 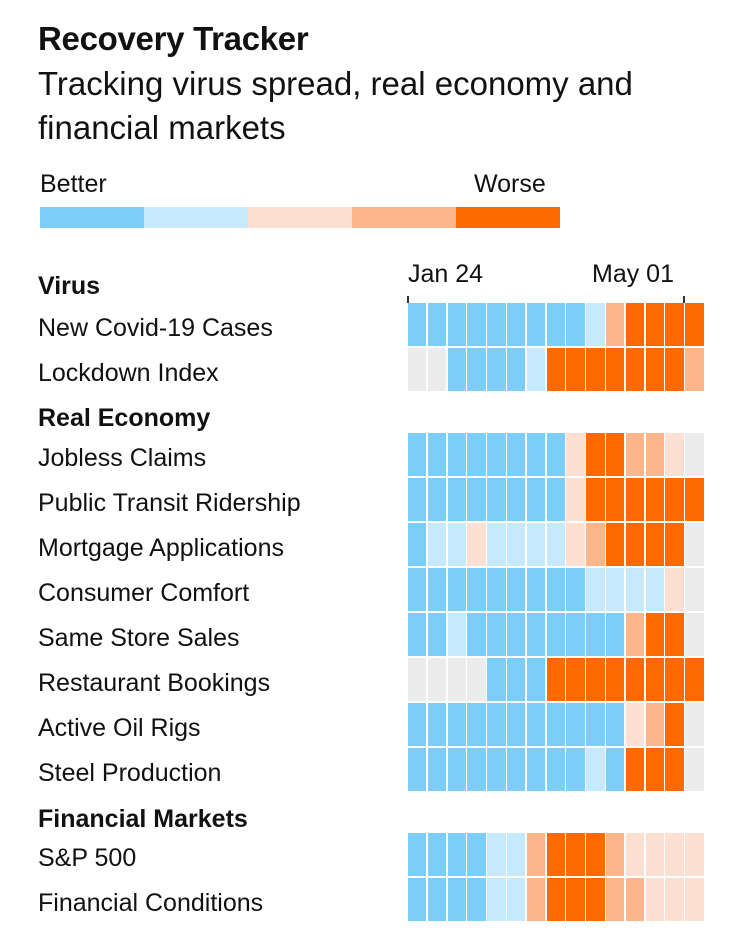 I want to click on row-label-jobless-claims: Jobless Claims, so click(x=122, y=458).